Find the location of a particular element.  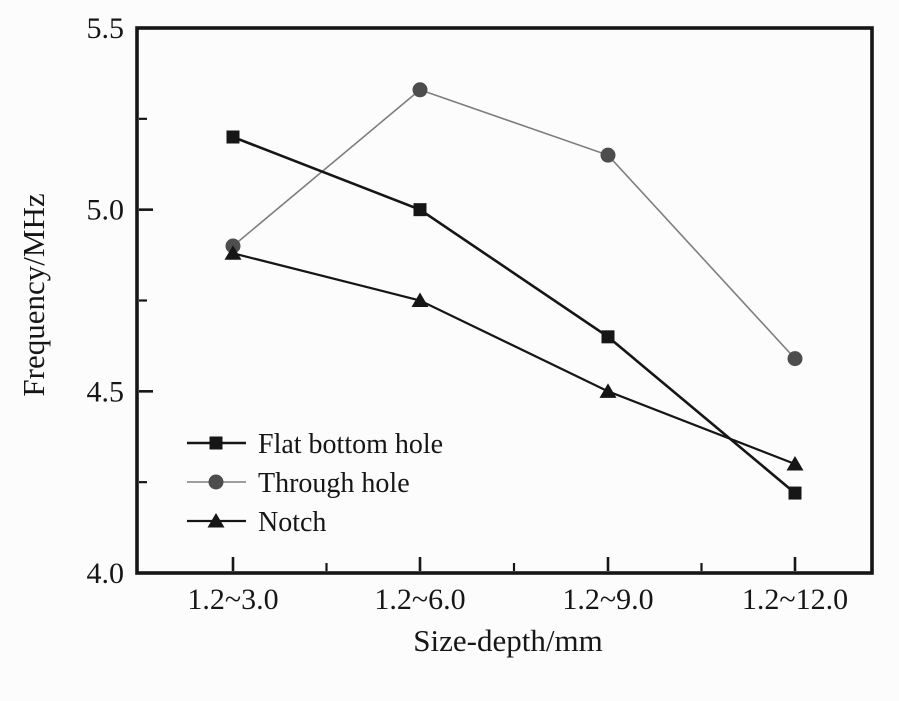

legend-label-flat-bottom-hole: Flat bottom hole is located at coordinates (350, 444).